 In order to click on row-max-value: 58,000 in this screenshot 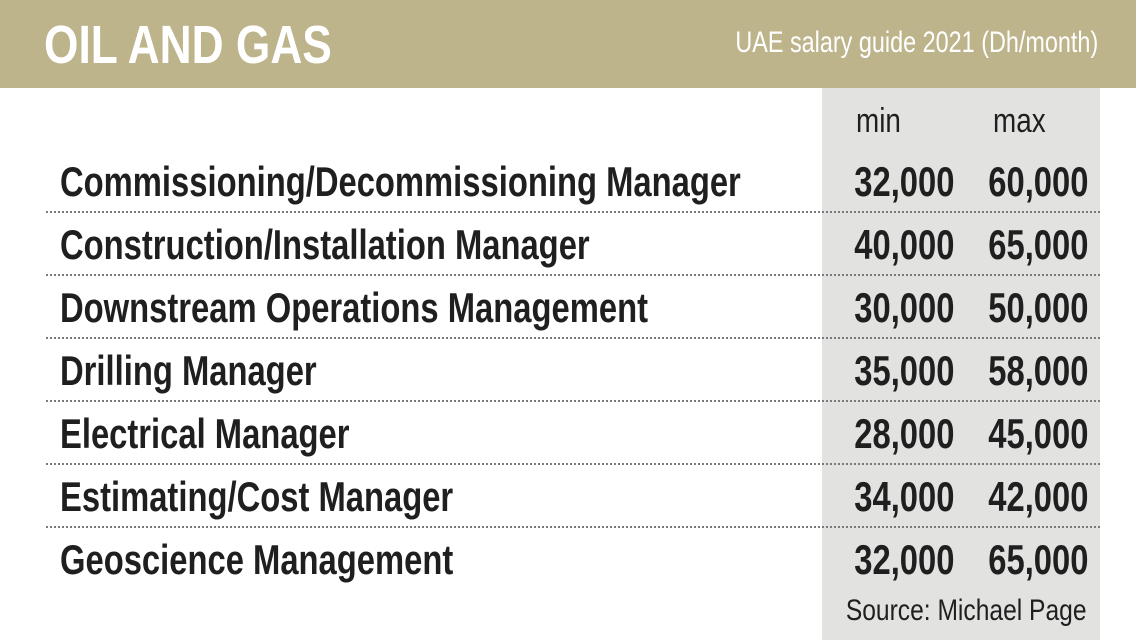, I will do `click(1037, 370)`.